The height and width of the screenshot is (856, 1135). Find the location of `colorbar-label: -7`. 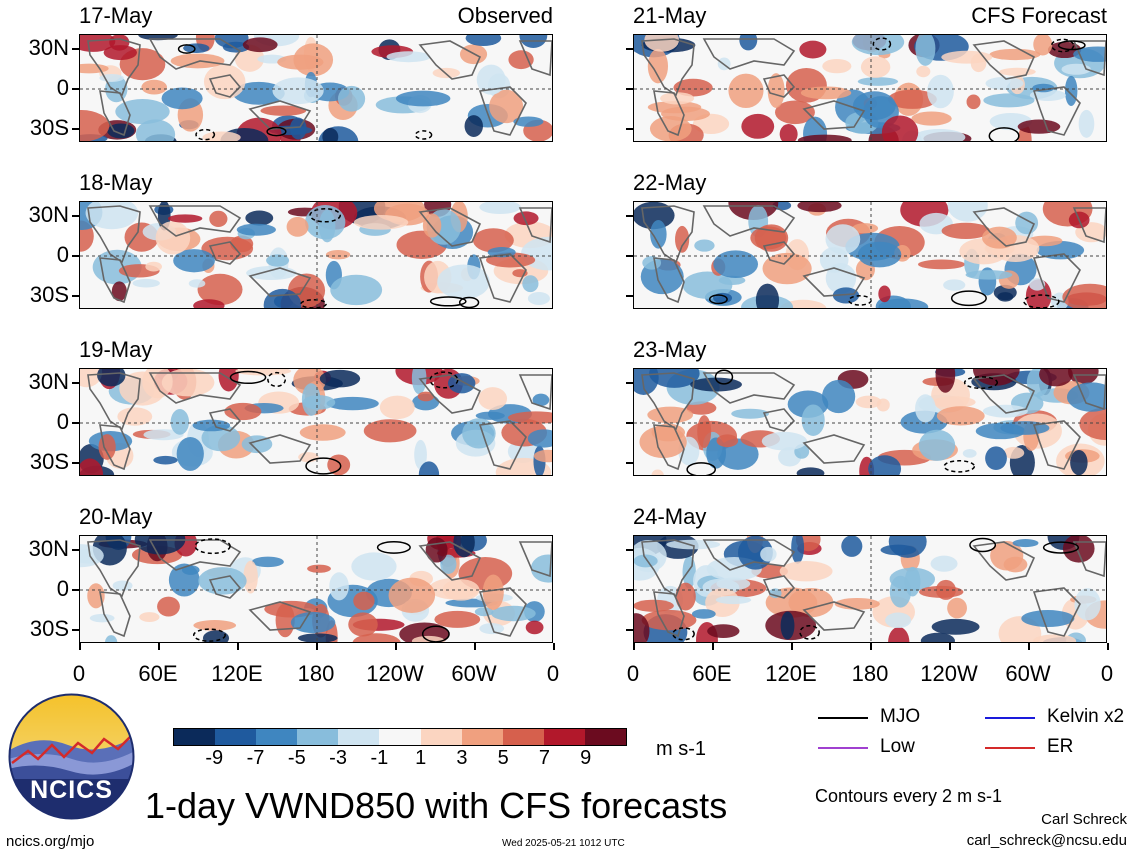

colorbar-label: -7 is located at coordinates (255, 758).